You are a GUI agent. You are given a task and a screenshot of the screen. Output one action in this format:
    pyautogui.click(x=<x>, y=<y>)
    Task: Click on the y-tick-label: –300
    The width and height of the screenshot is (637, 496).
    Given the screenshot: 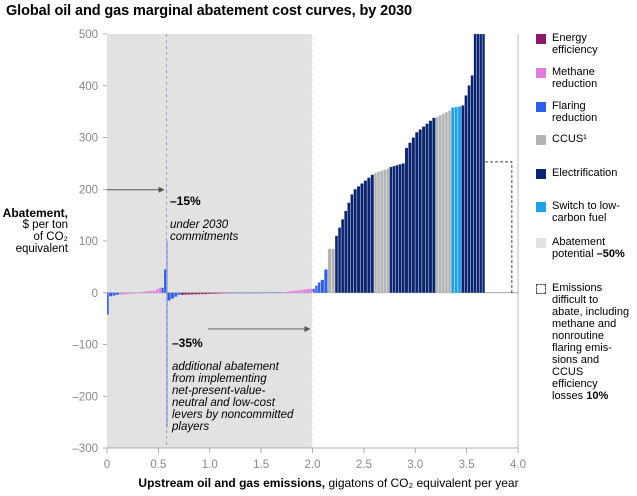 What is the action you would take?
    pyautogui.click(x=85, y=449)
    